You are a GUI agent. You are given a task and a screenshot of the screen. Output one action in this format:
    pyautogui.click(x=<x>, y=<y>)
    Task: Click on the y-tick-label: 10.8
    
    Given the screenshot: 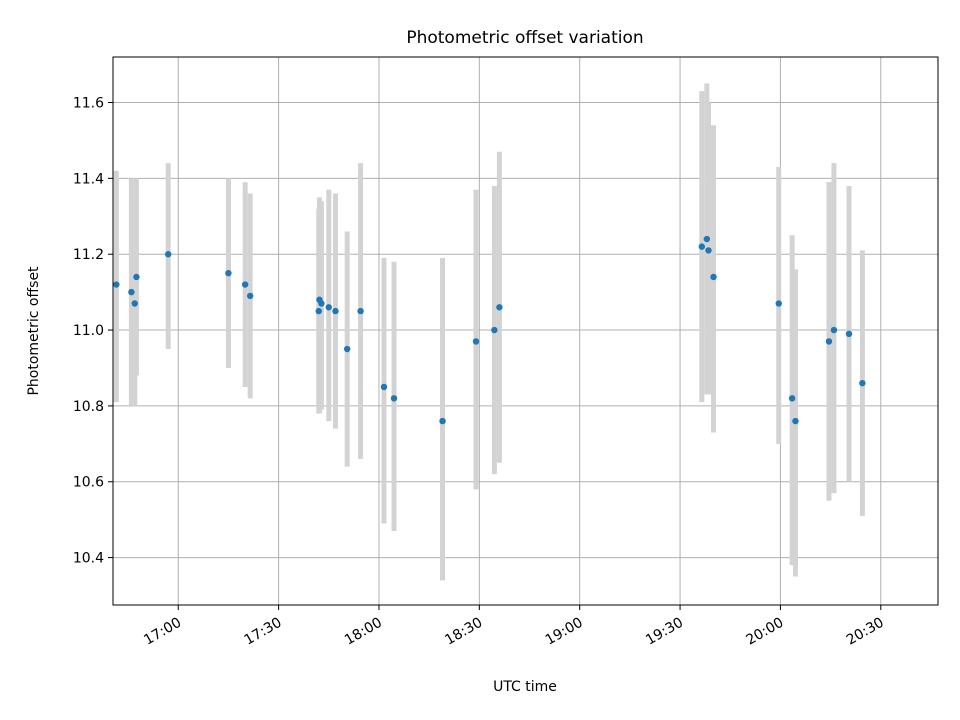 What is the action you would take?
    pyautogui.click(x=88, y=407)
    